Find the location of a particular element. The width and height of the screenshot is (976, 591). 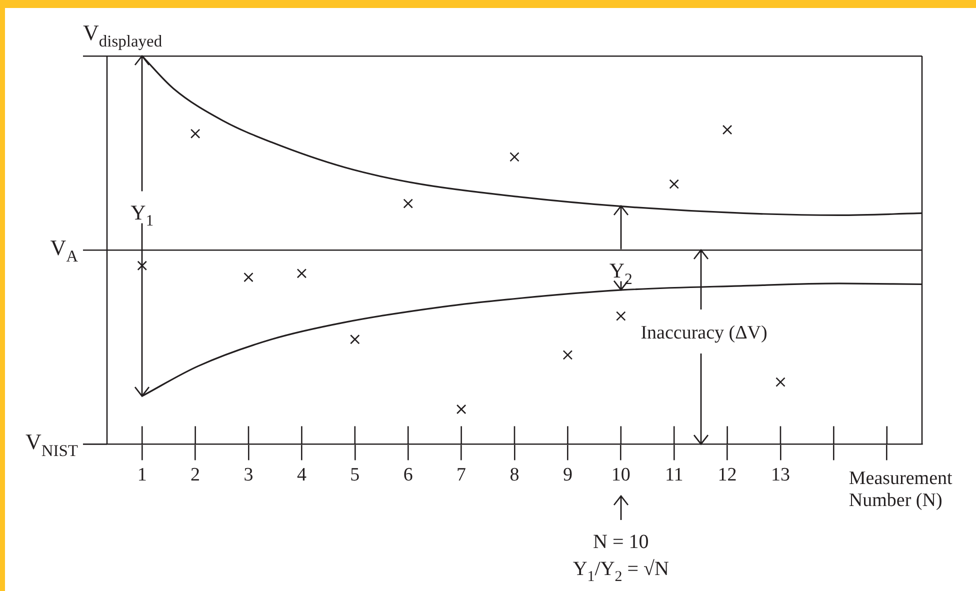

x-tick-label: 1 is located at coordinates (142, 475).